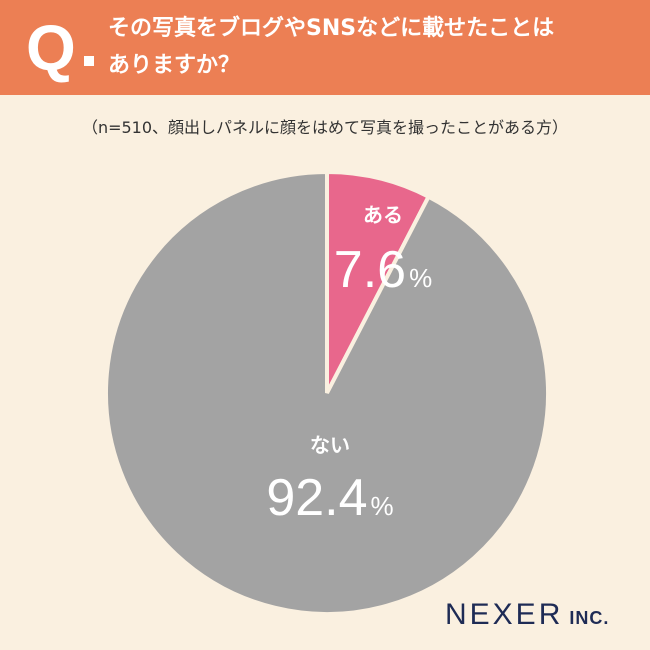 The height and width of the screenshot is (650, 650). I want to click on nexer-logo: NEXER INC., so click(527, 615).